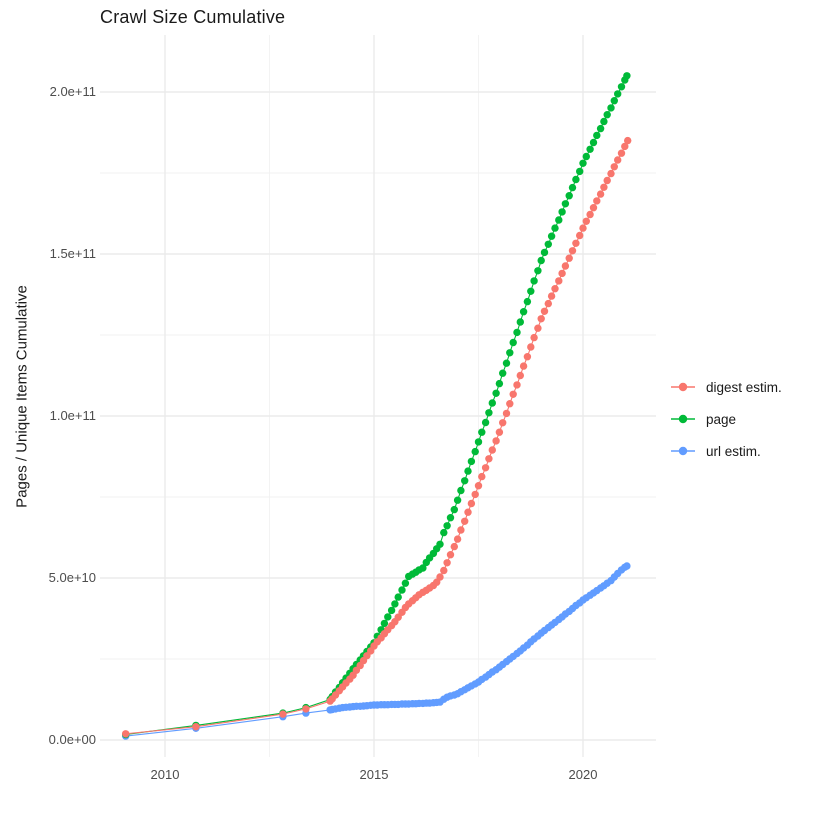  Describe the element at coordinates (376, 651) in the screenshot. I see `series-line` at that location.